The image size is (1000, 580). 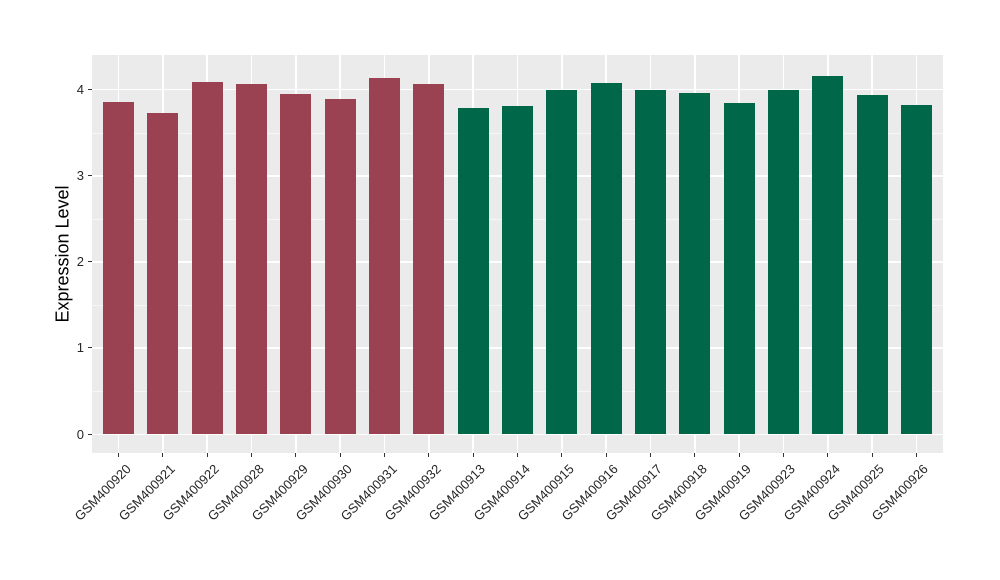 I want to click on bar-GSM400926, so click(x=916, y=269).